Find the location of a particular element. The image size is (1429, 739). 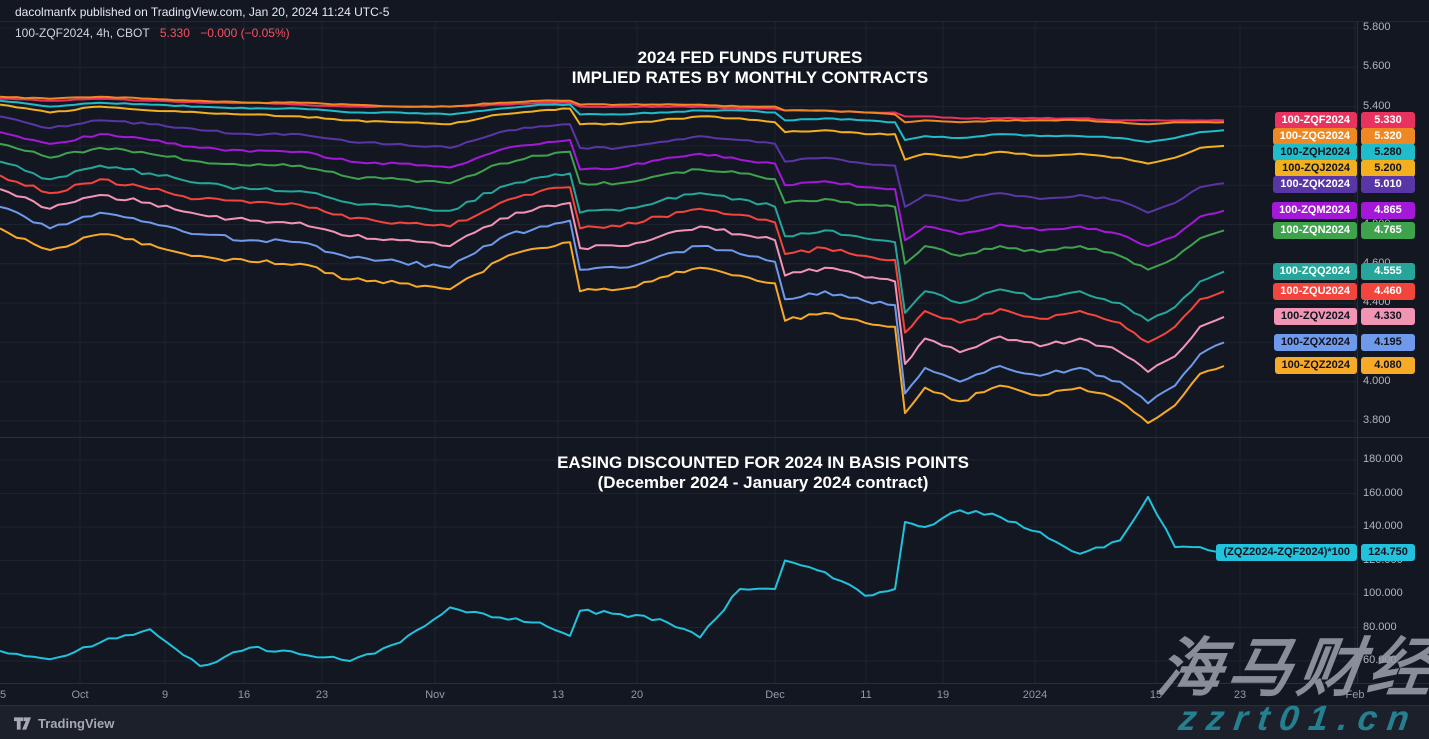

time-axis-label: Dec is located at coordinates (775, 695).